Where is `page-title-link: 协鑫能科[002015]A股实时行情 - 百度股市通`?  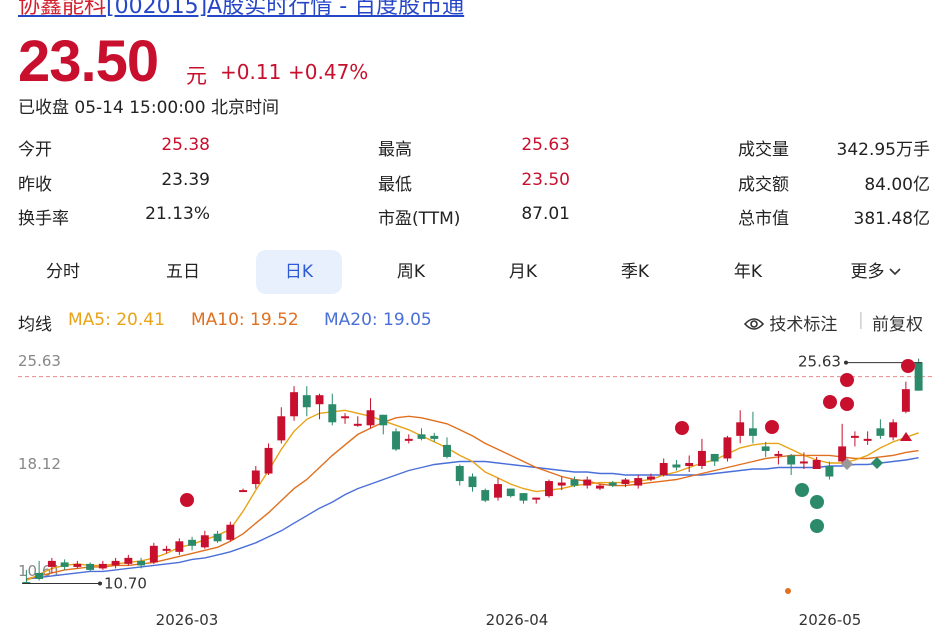
page-title-link: 协鑫能科[002015]A股实时行情 - 百度股市通 is located at coordinates (241, 10).